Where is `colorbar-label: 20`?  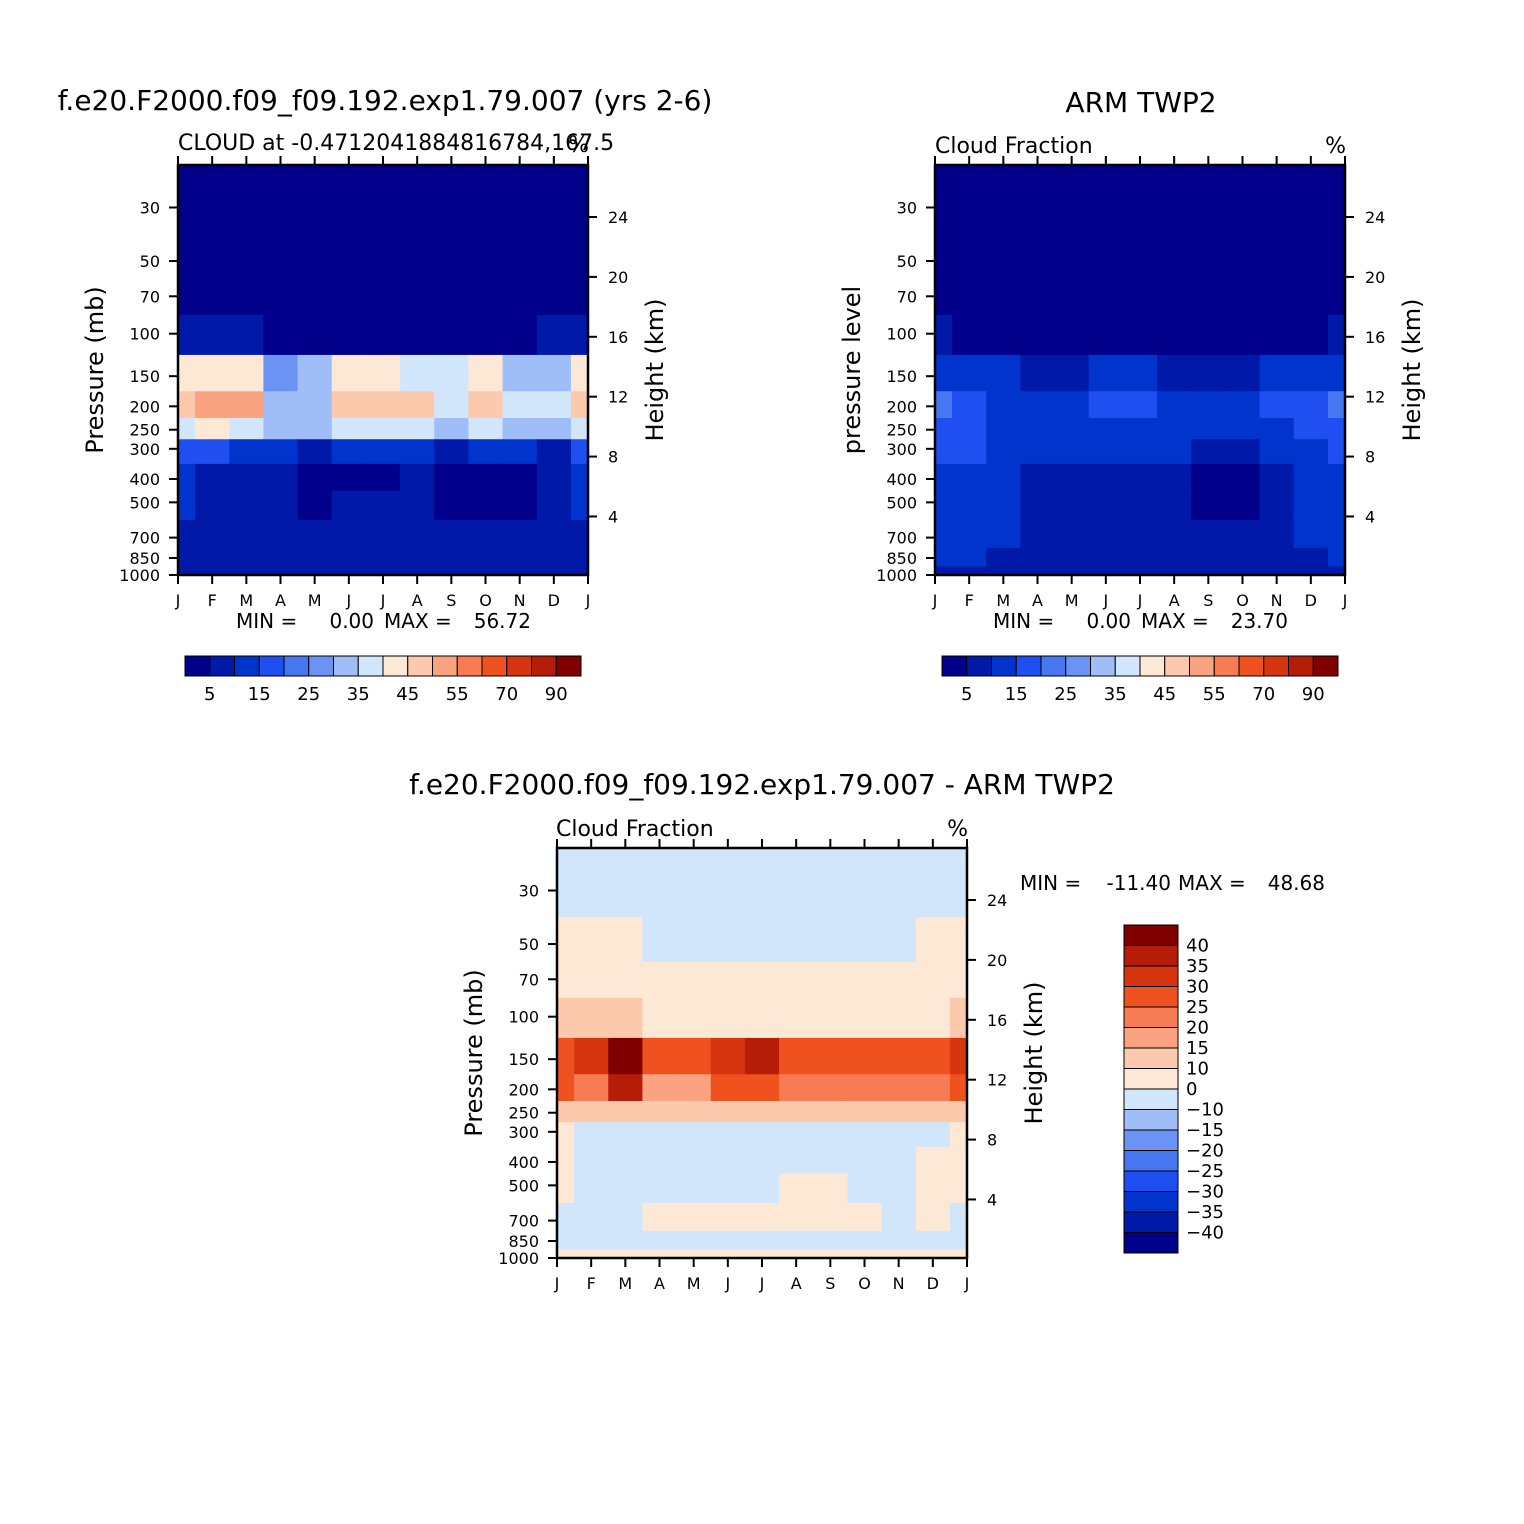
colorbar-label: 20 is located at coordinates (1197, 1028).